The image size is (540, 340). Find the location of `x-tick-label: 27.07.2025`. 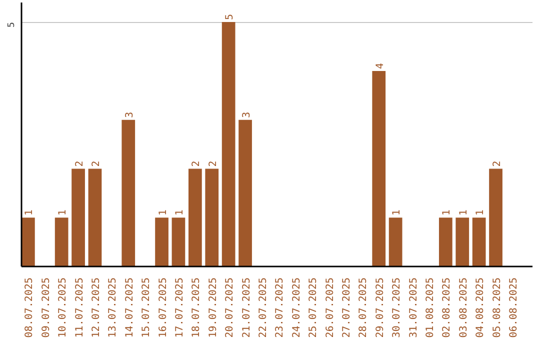

x-tick-label: 27.07.2025 is located at coordinates (346, 307).